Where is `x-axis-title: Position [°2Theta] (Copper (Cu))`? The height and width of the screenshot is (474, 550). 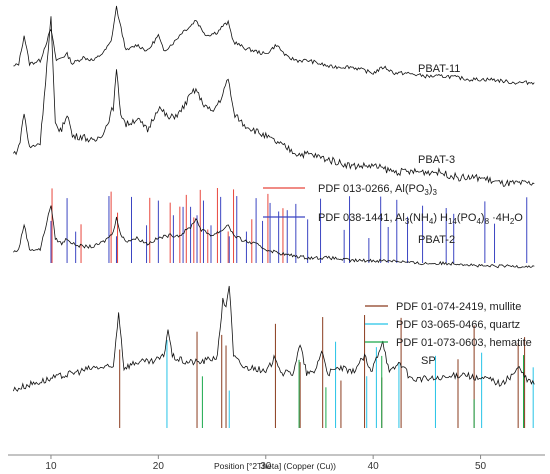 x-axis-title: Position [°2Theta] (Copper (Cu)) is located at coordinates (275, 466).